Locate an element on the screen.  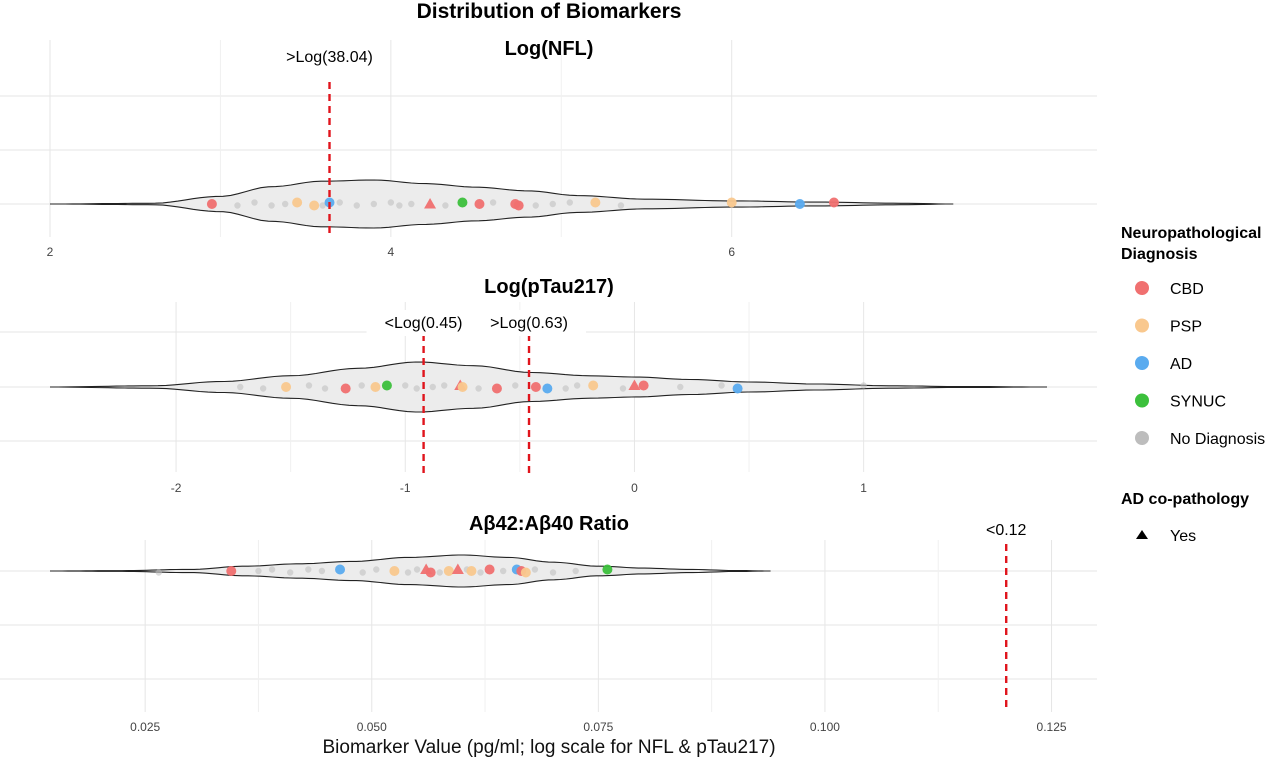
legend-label: Yes is located at coordinates (1183, 536).